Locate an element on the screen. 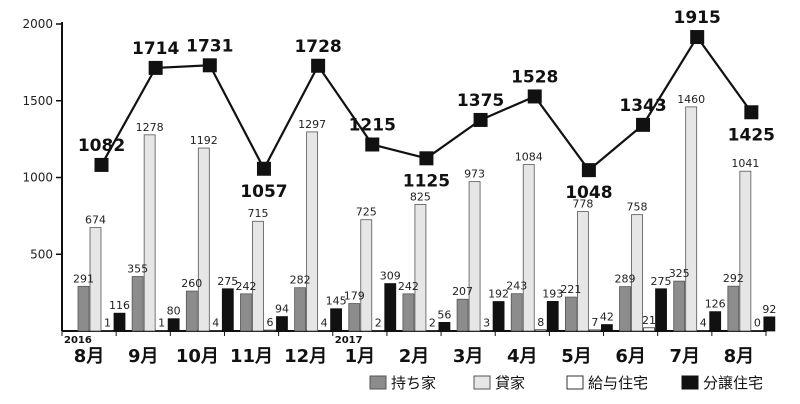 Image resolution: width=800 pixels, height=404 pixels. x-category-label: 11月 is located at coordinates (251, 356).